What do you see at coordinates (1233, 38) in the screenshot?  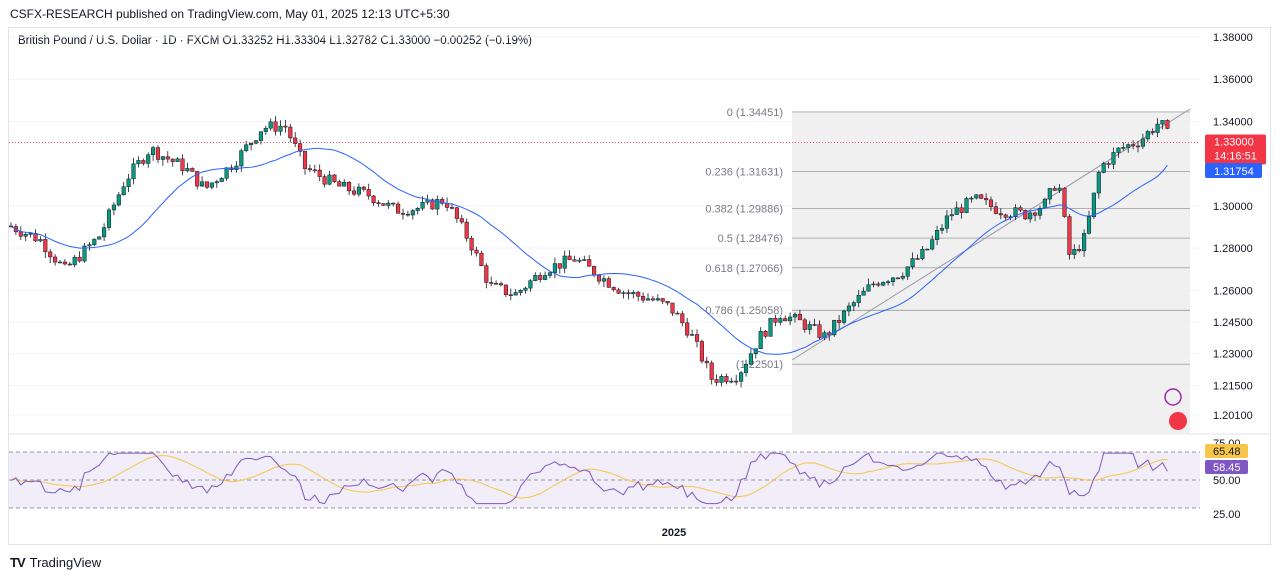 I see `price-tick-label: 1.38000` at bounding box center [1233, 38].